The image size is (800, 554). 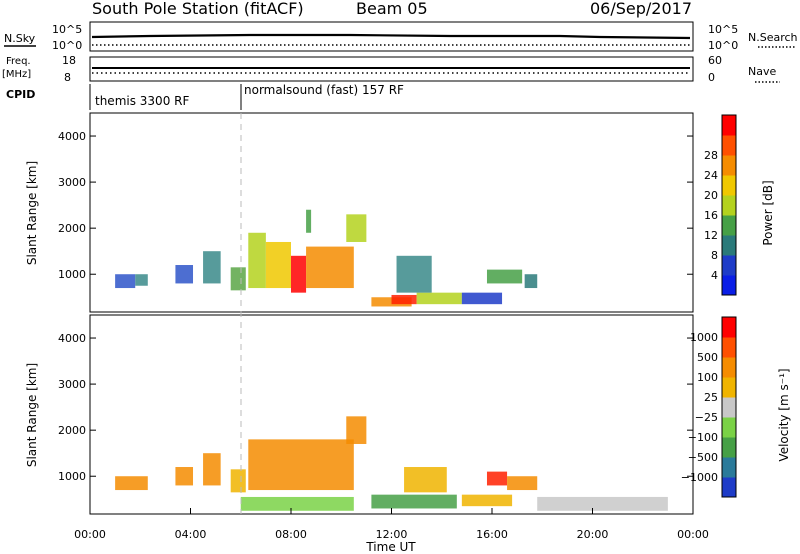 What do you see at coordinates (20, 38) in the screenshot?
I see `nsky-label: N.Sky` at bounding box center [20, 38].